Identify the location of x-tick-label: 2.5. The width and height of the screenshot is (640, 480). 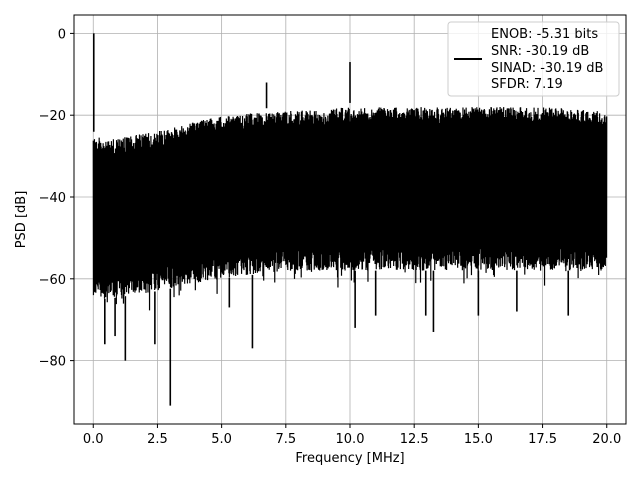
(157, 439).